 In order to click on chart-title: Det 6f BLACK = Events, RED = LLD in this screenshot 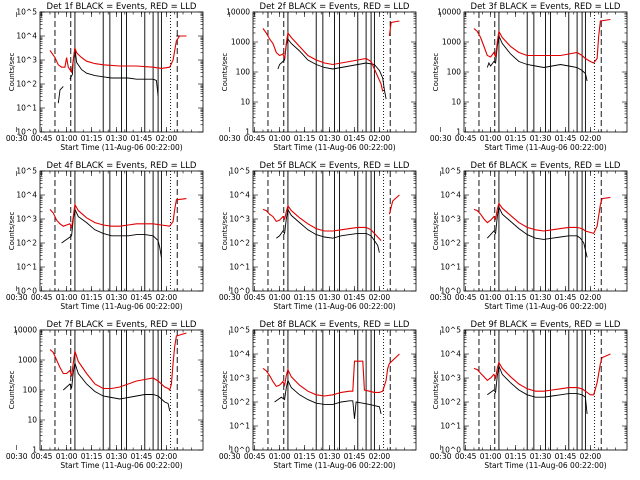, I will do `click(546, 166)`.